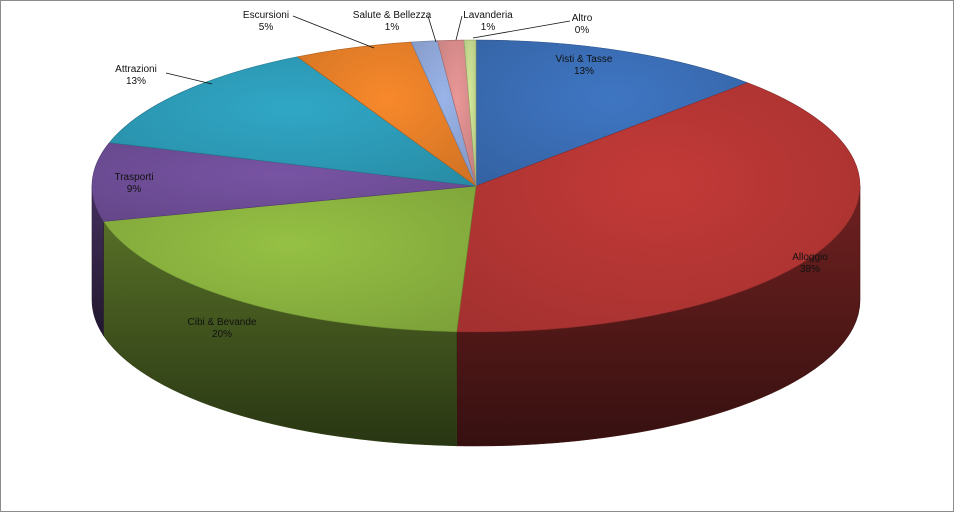  What do you see at coordinates (582, 30) in the screenshot?
I see `slice-value-altro: 0%` at bounding box center [582, 30].